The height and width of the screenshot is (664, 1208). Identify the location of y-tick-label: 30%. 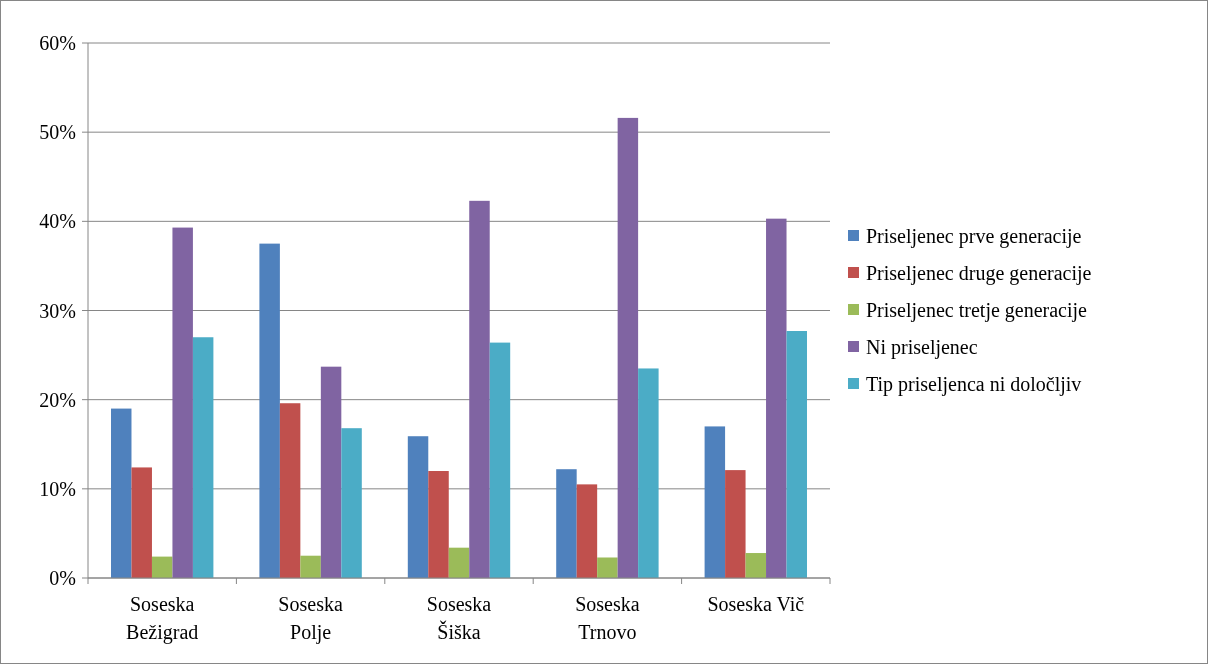
(57, 310).